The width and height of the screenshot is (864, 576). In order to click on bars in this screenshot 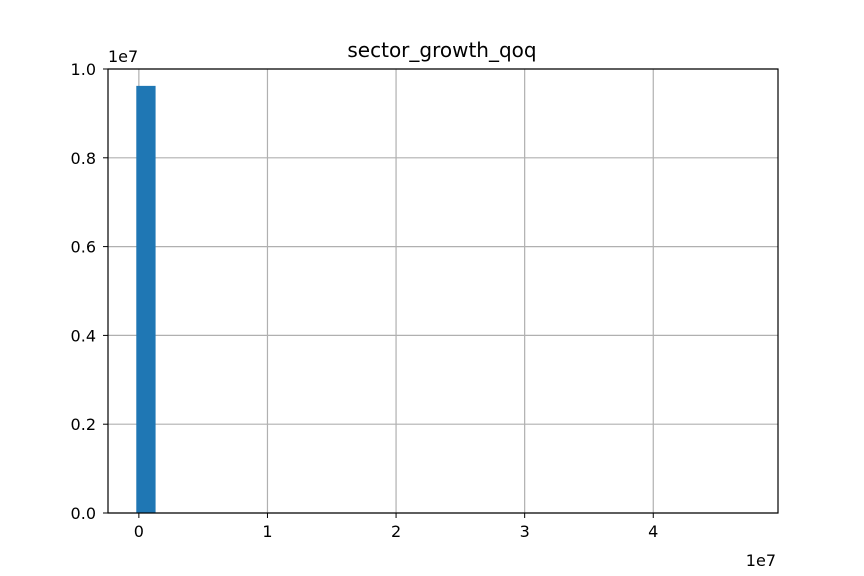, I will do `click(146, 299)`.